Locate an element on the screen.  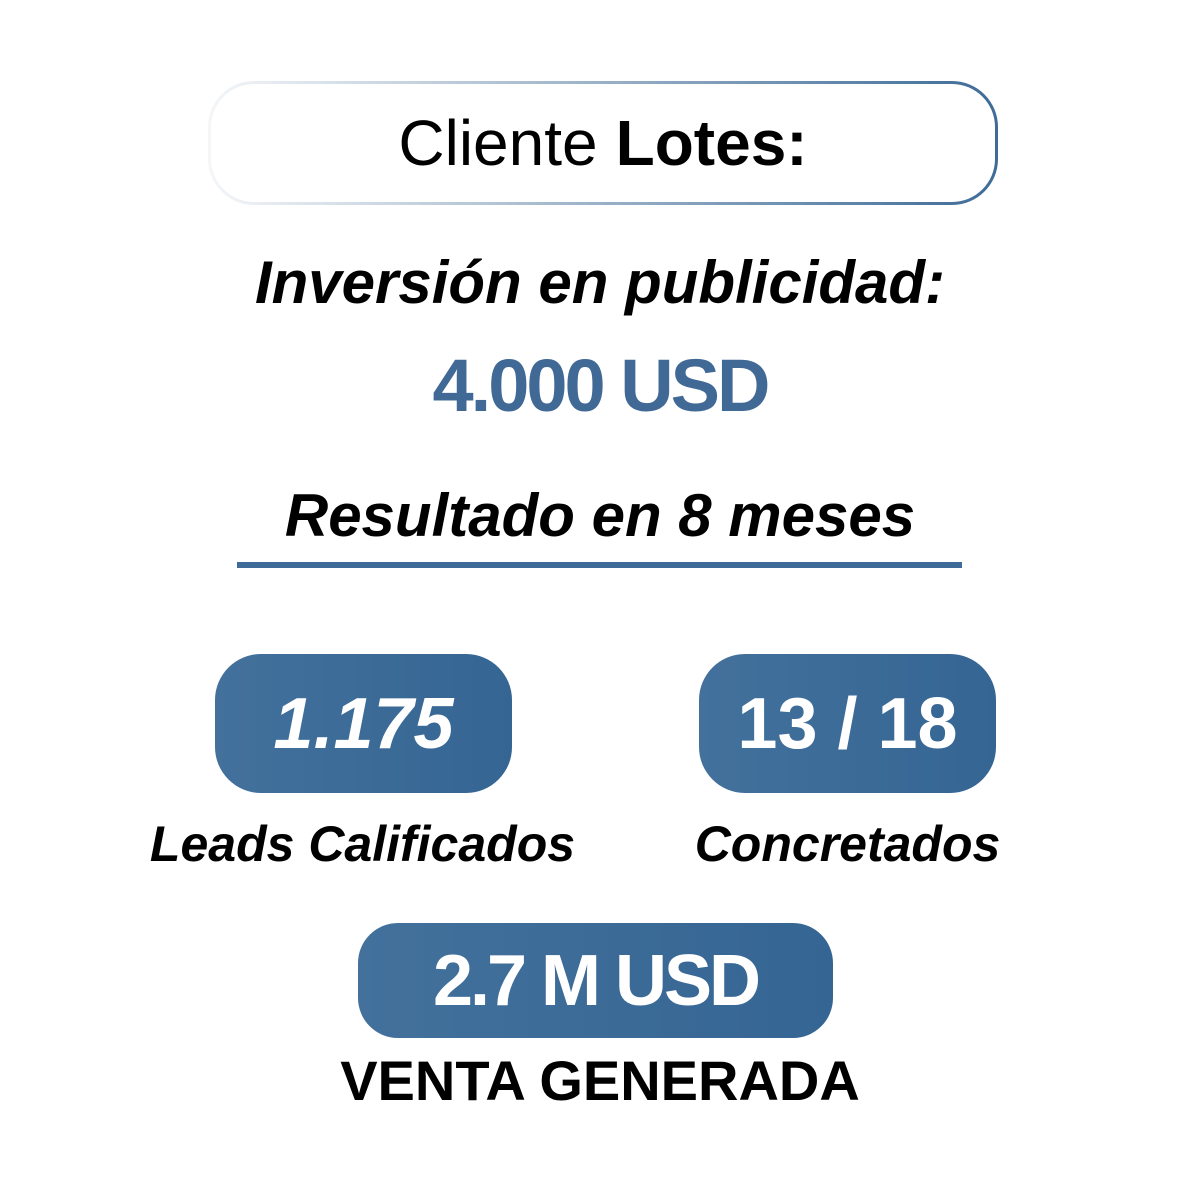
leads-badge: 1.175 is located at coordinates (363, 723).